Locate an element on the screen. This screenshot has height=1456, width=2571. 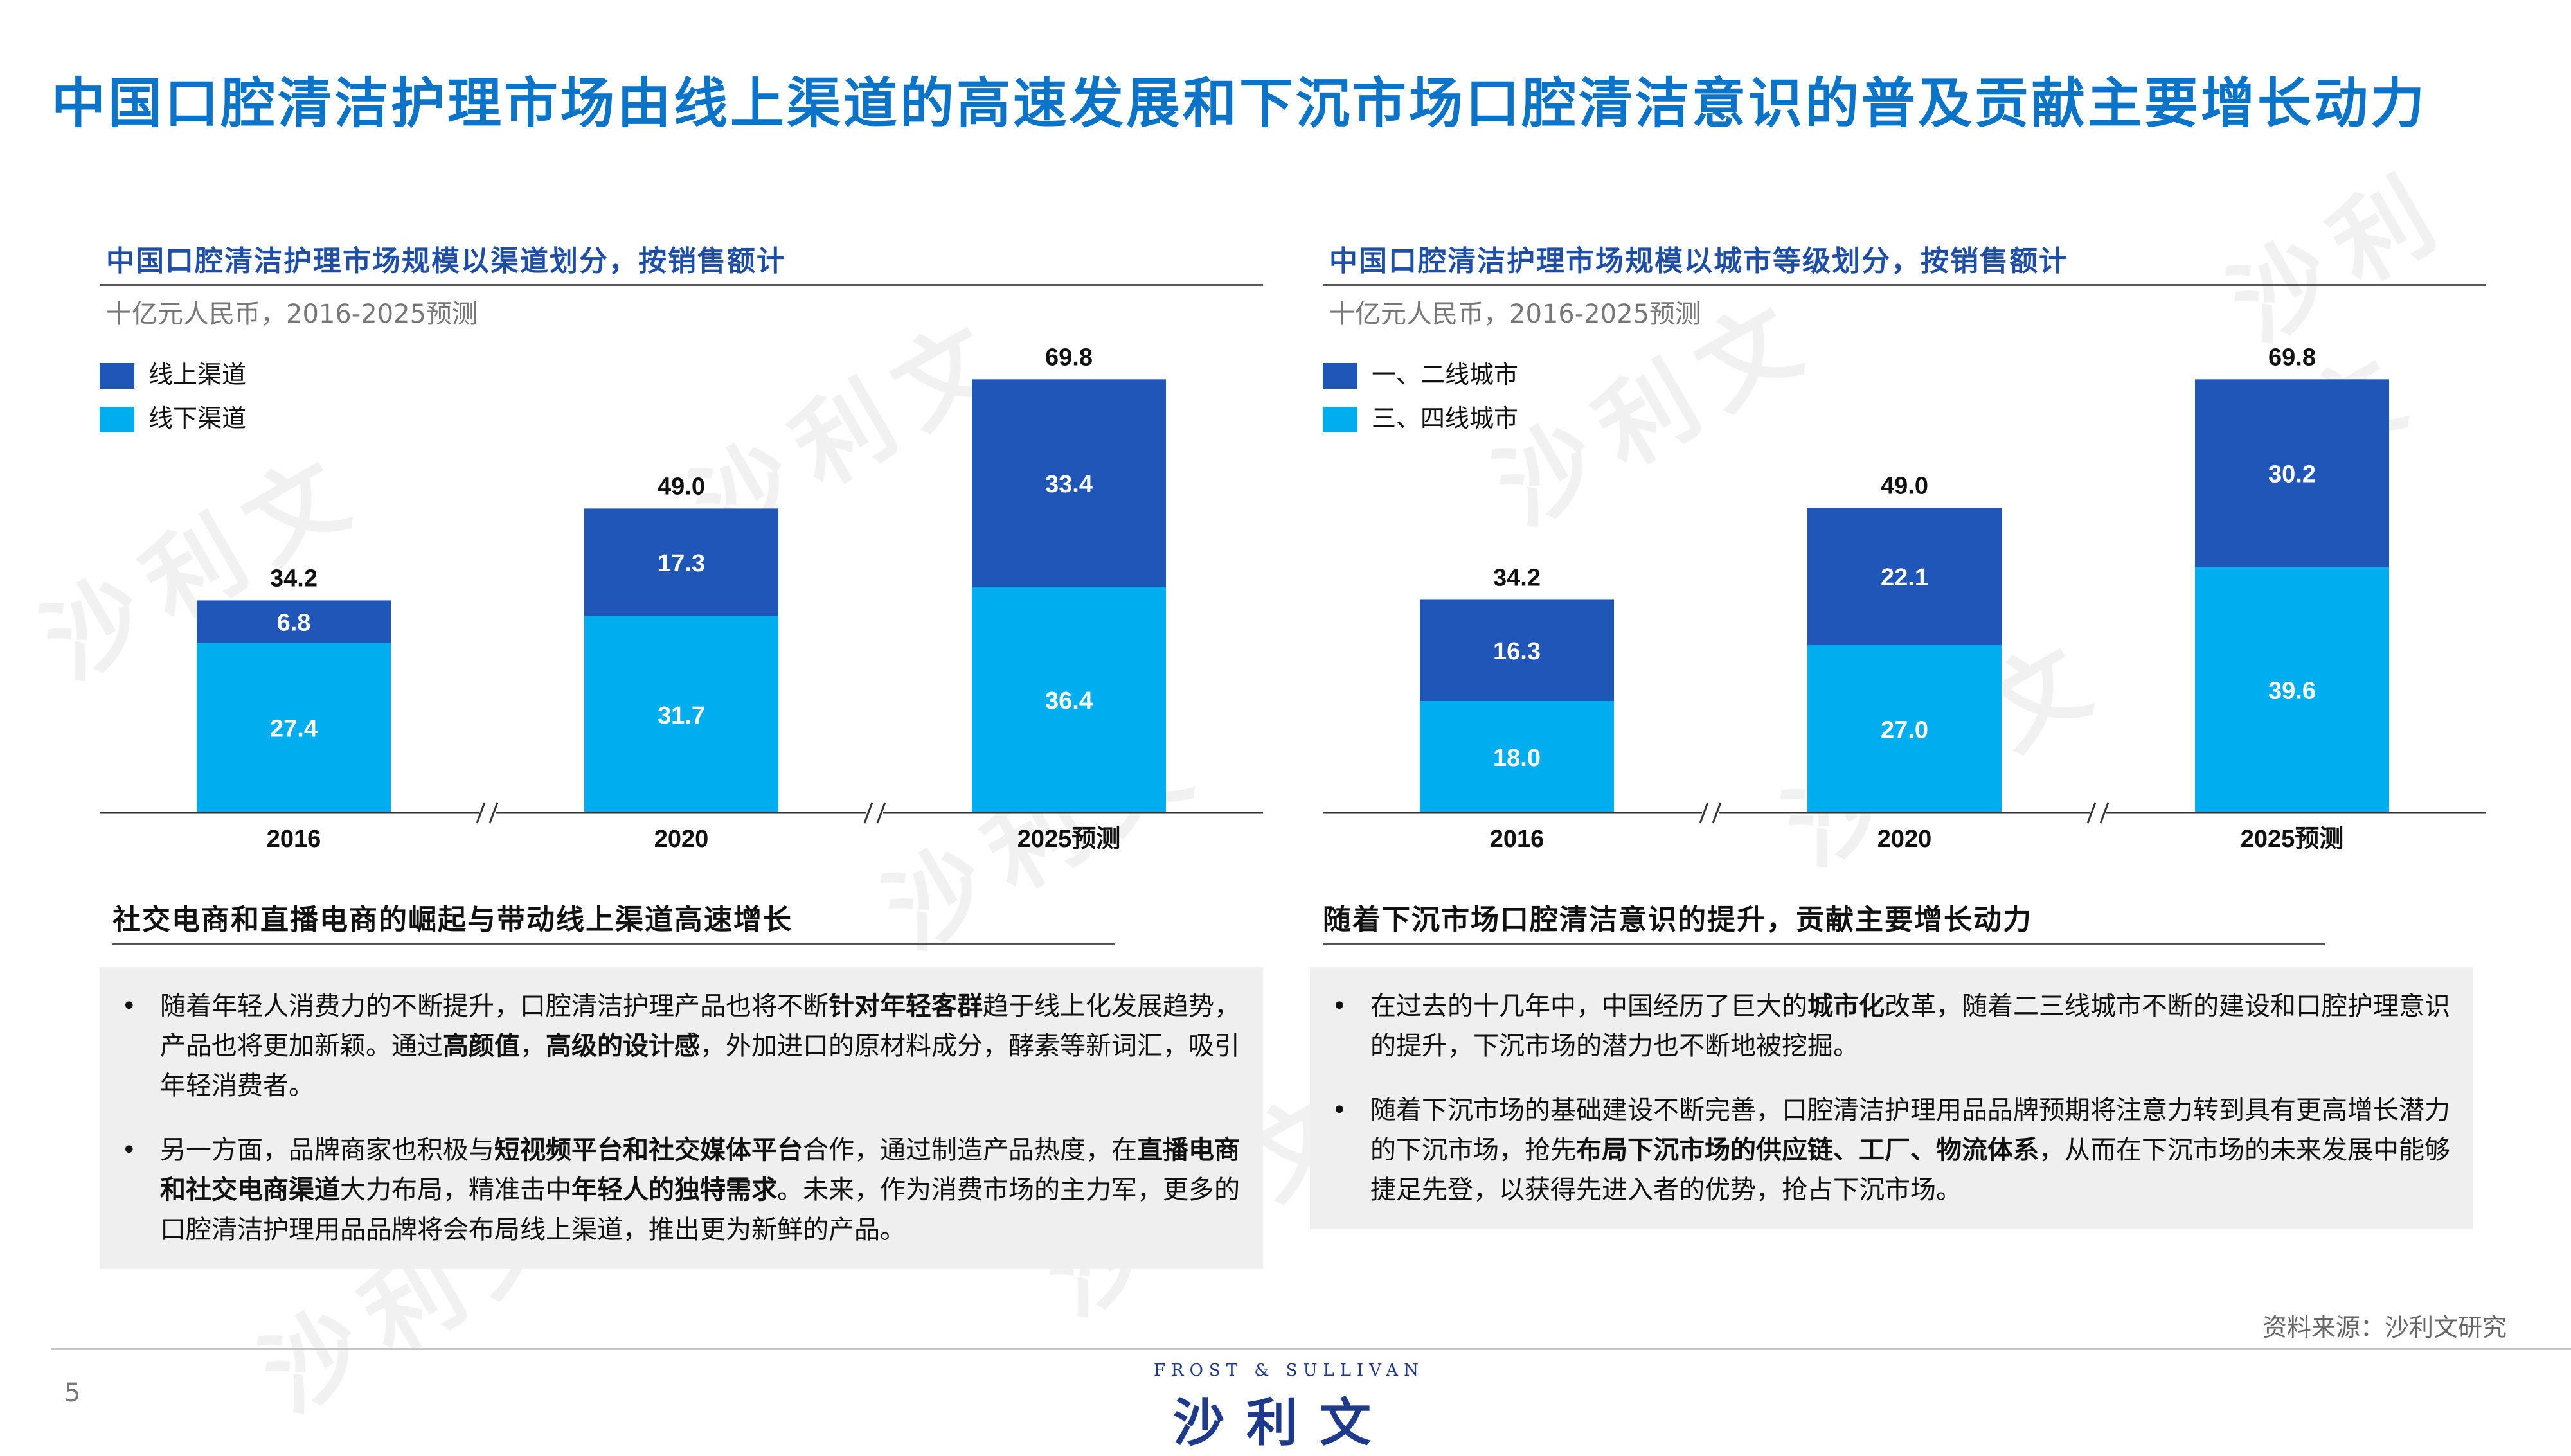
bullet-text-bold: 针对年轻客群 is located at coordinates (906, 1006).